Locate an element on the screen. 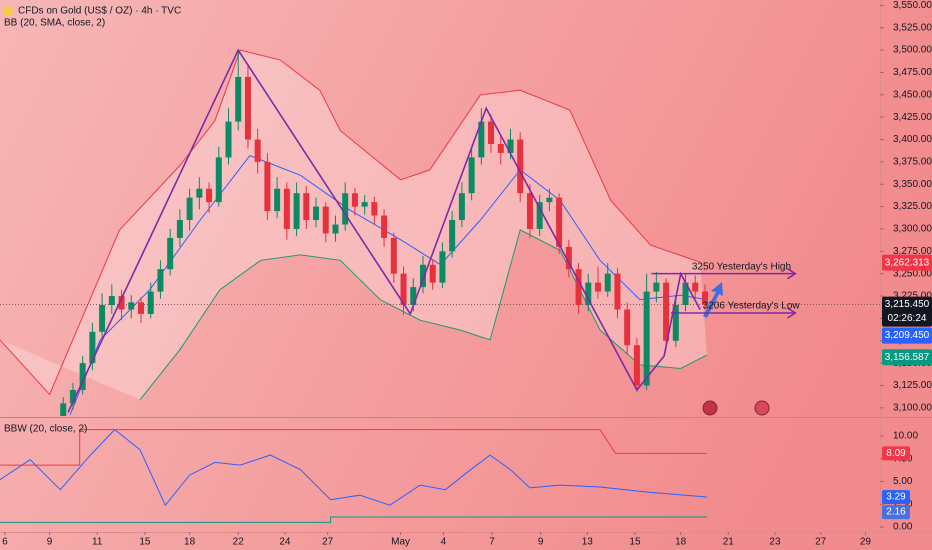  y-tick-label: 3,125.000 is located at coordinates (912, 385).